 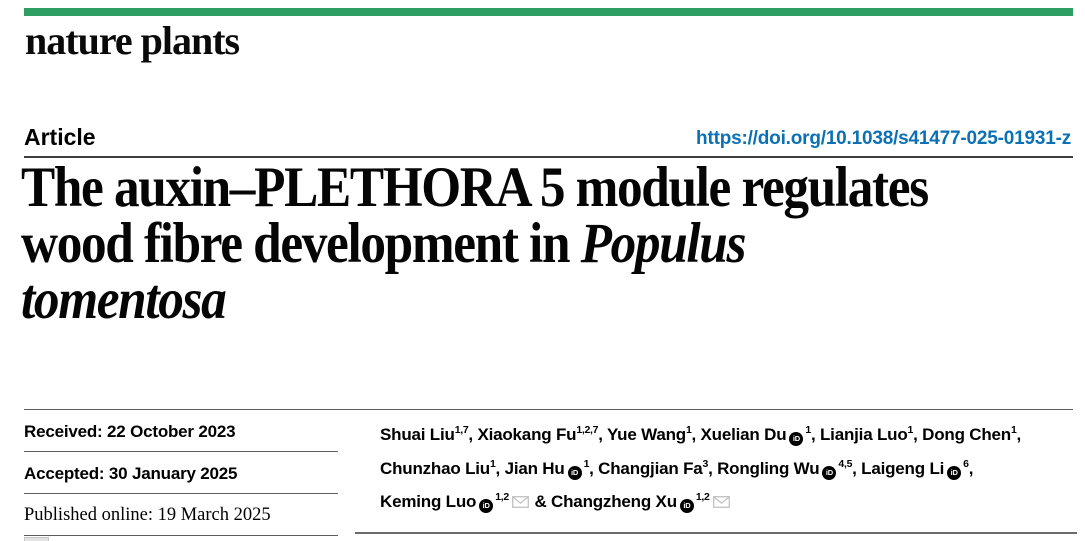 What do you see at coordinates (663, 243) in the screenshot?
I see `species-name-italic: Populus` at bounding box center [663, 243].